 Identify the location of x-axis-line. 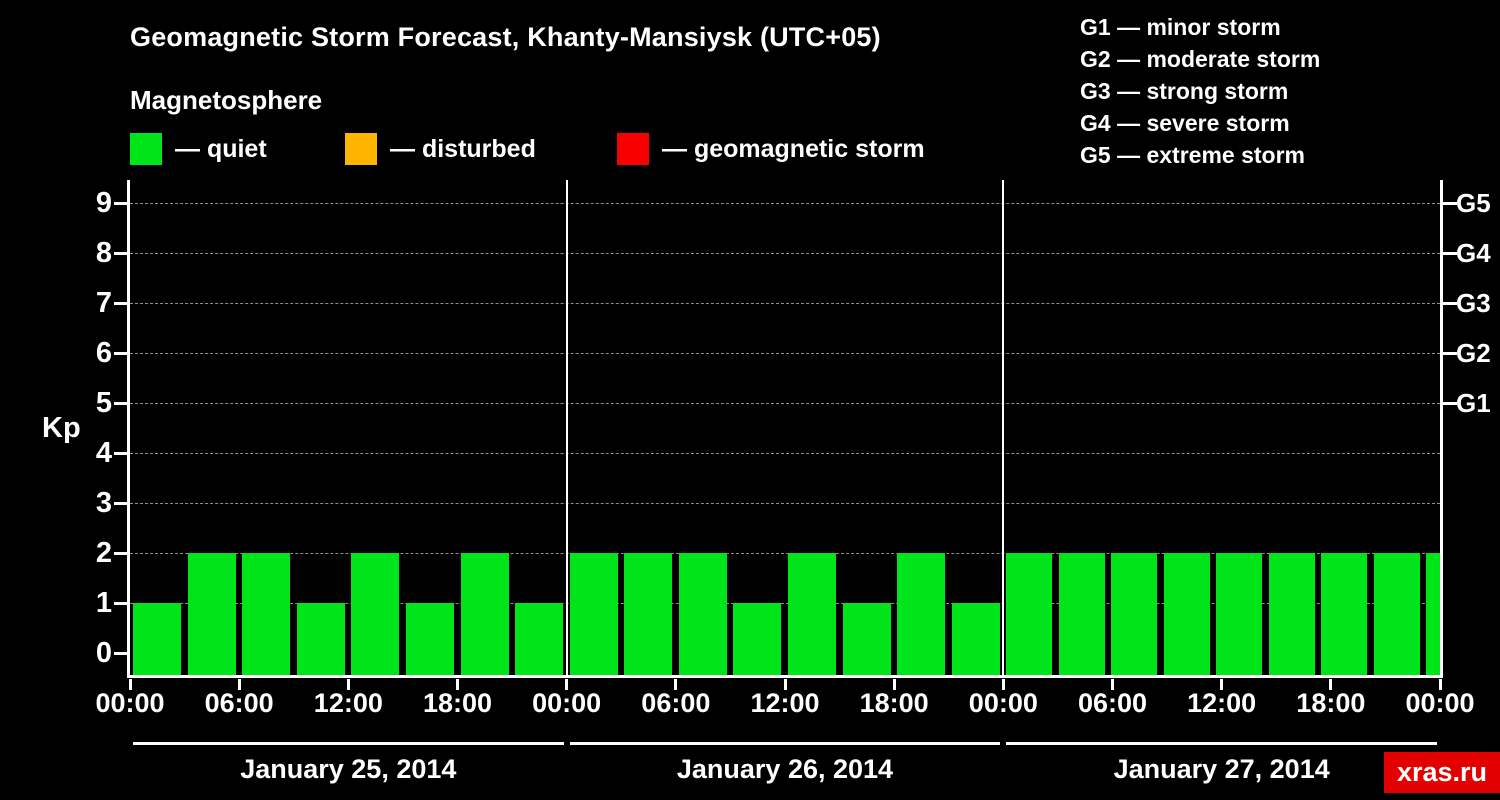
(785, 676).